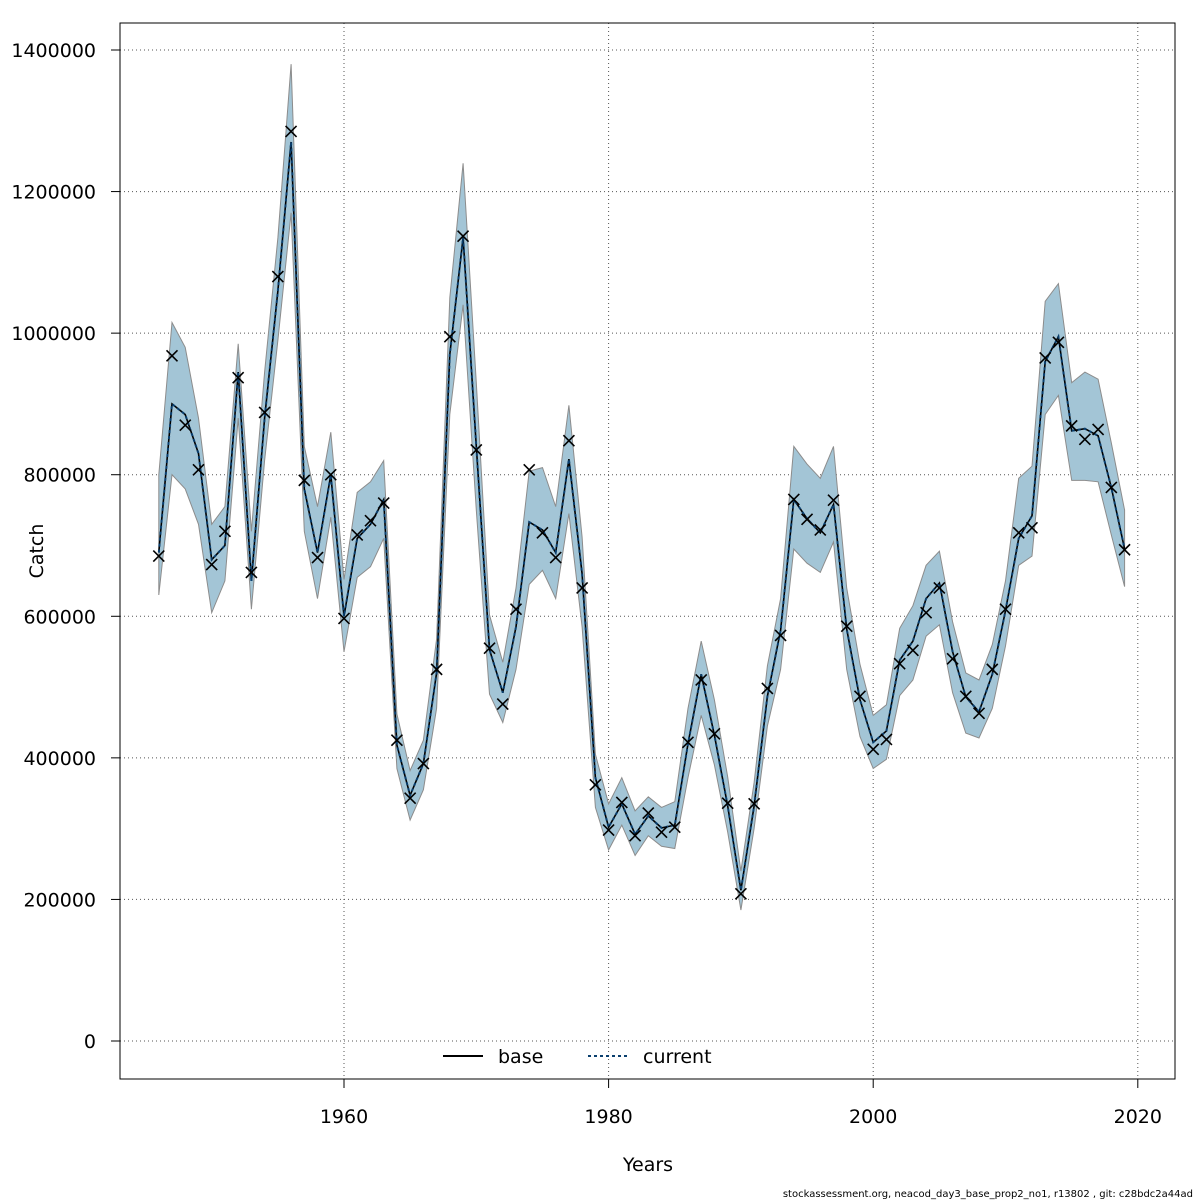 This screenshot has width=1200, height=1200. What do you see at coordinates (647, 1165) in the screenshot?
I see `x-axis-title: Years` at bounding box center [647, 1165].